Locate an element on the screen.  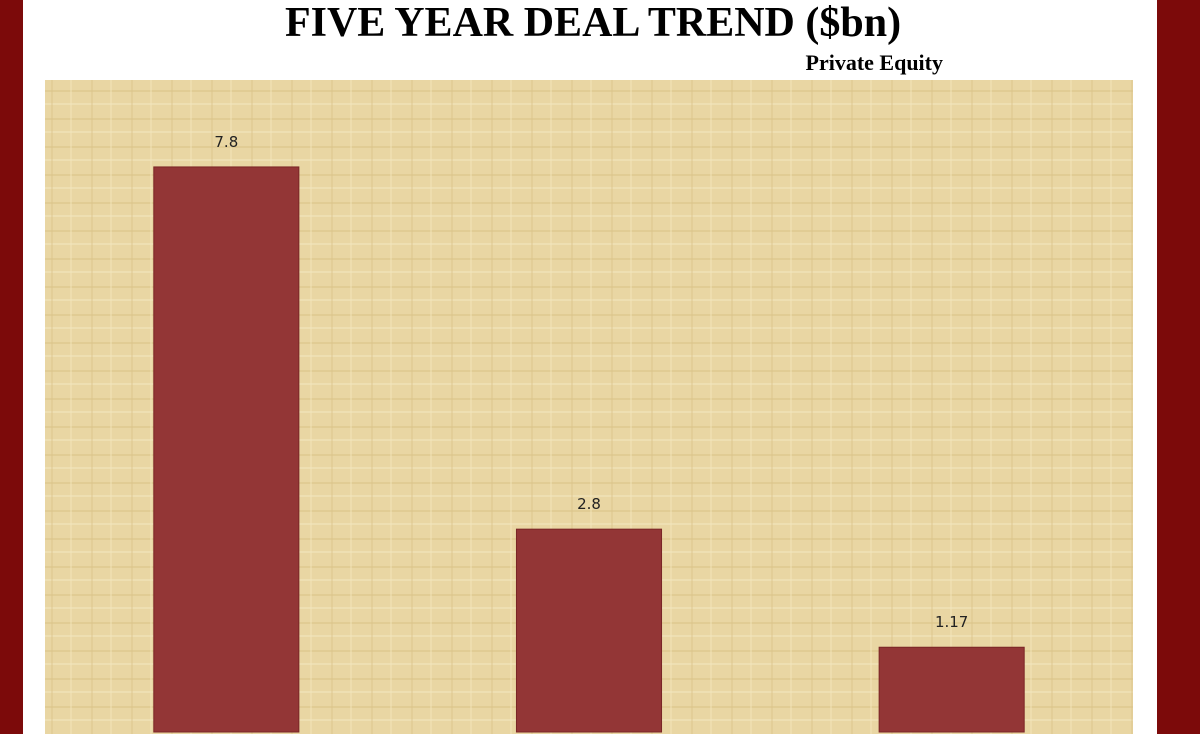
value-label: 2.8 is located at coordinates (589, 504).